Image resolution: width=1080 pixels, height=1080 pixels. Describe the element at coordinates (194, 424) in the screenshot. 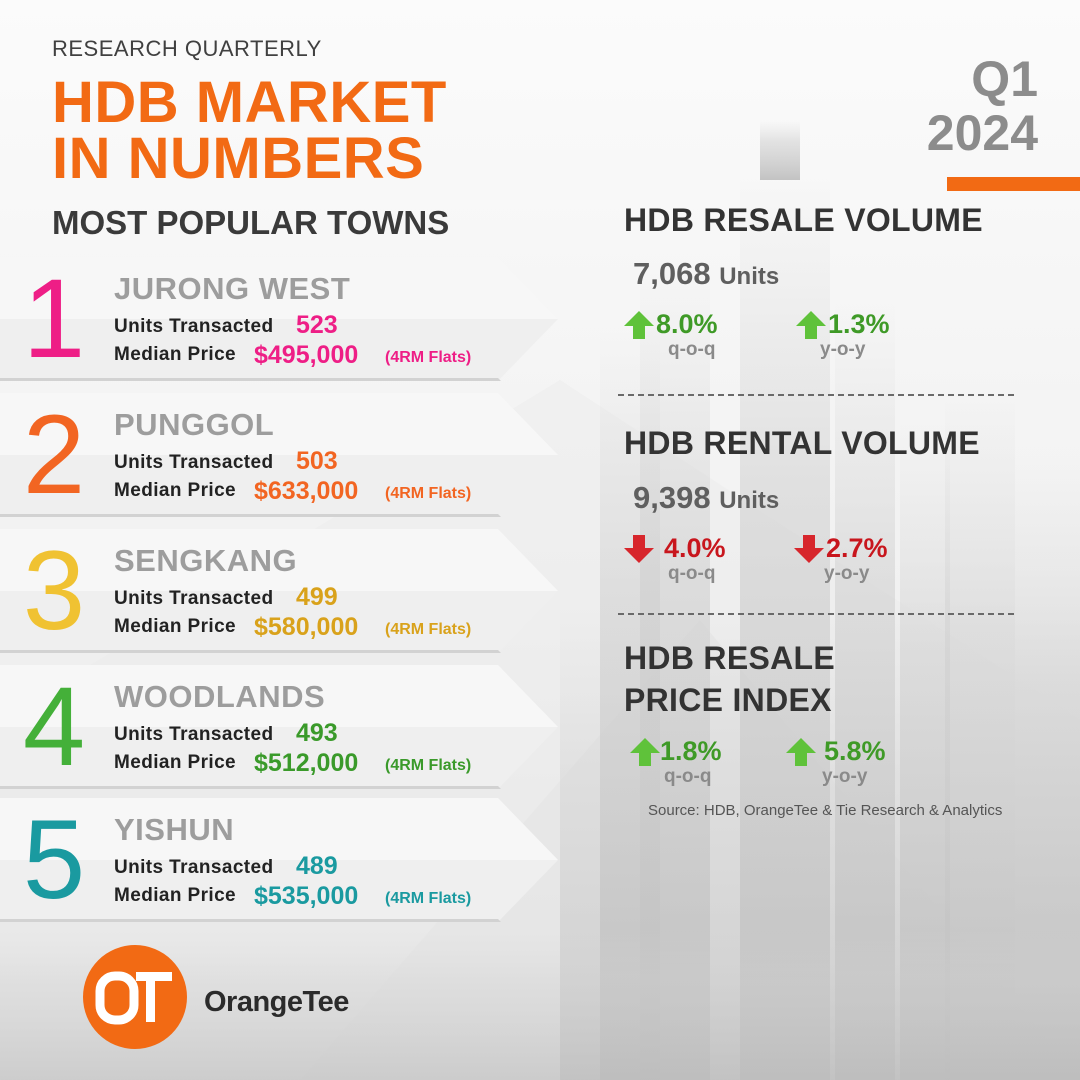

I see `town-name: PUNGGOL` at that location.